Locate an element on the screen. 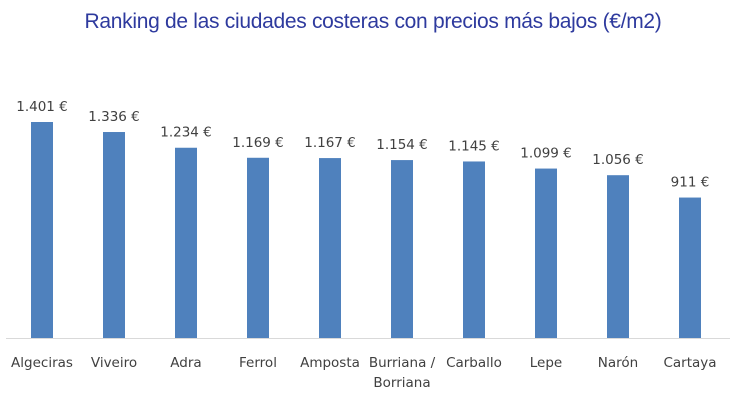 This screenshot has width=746, height=403. category-label-line: Adra is located at coordinates (185, 363).